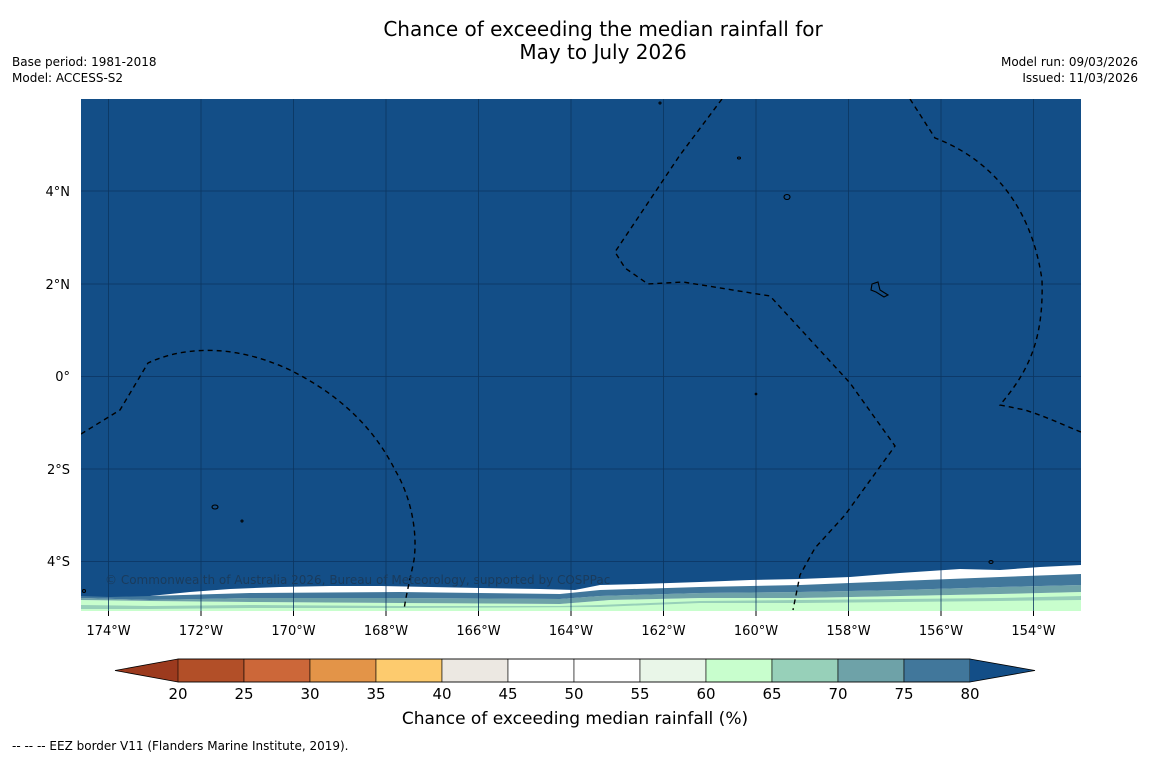 The width and height of the screenshot is (1150, 758). What do you see at coordinates (848, 631) in the screenshot?
I see `lon-tick-label: 158°W` at bounding box center [848, 631].